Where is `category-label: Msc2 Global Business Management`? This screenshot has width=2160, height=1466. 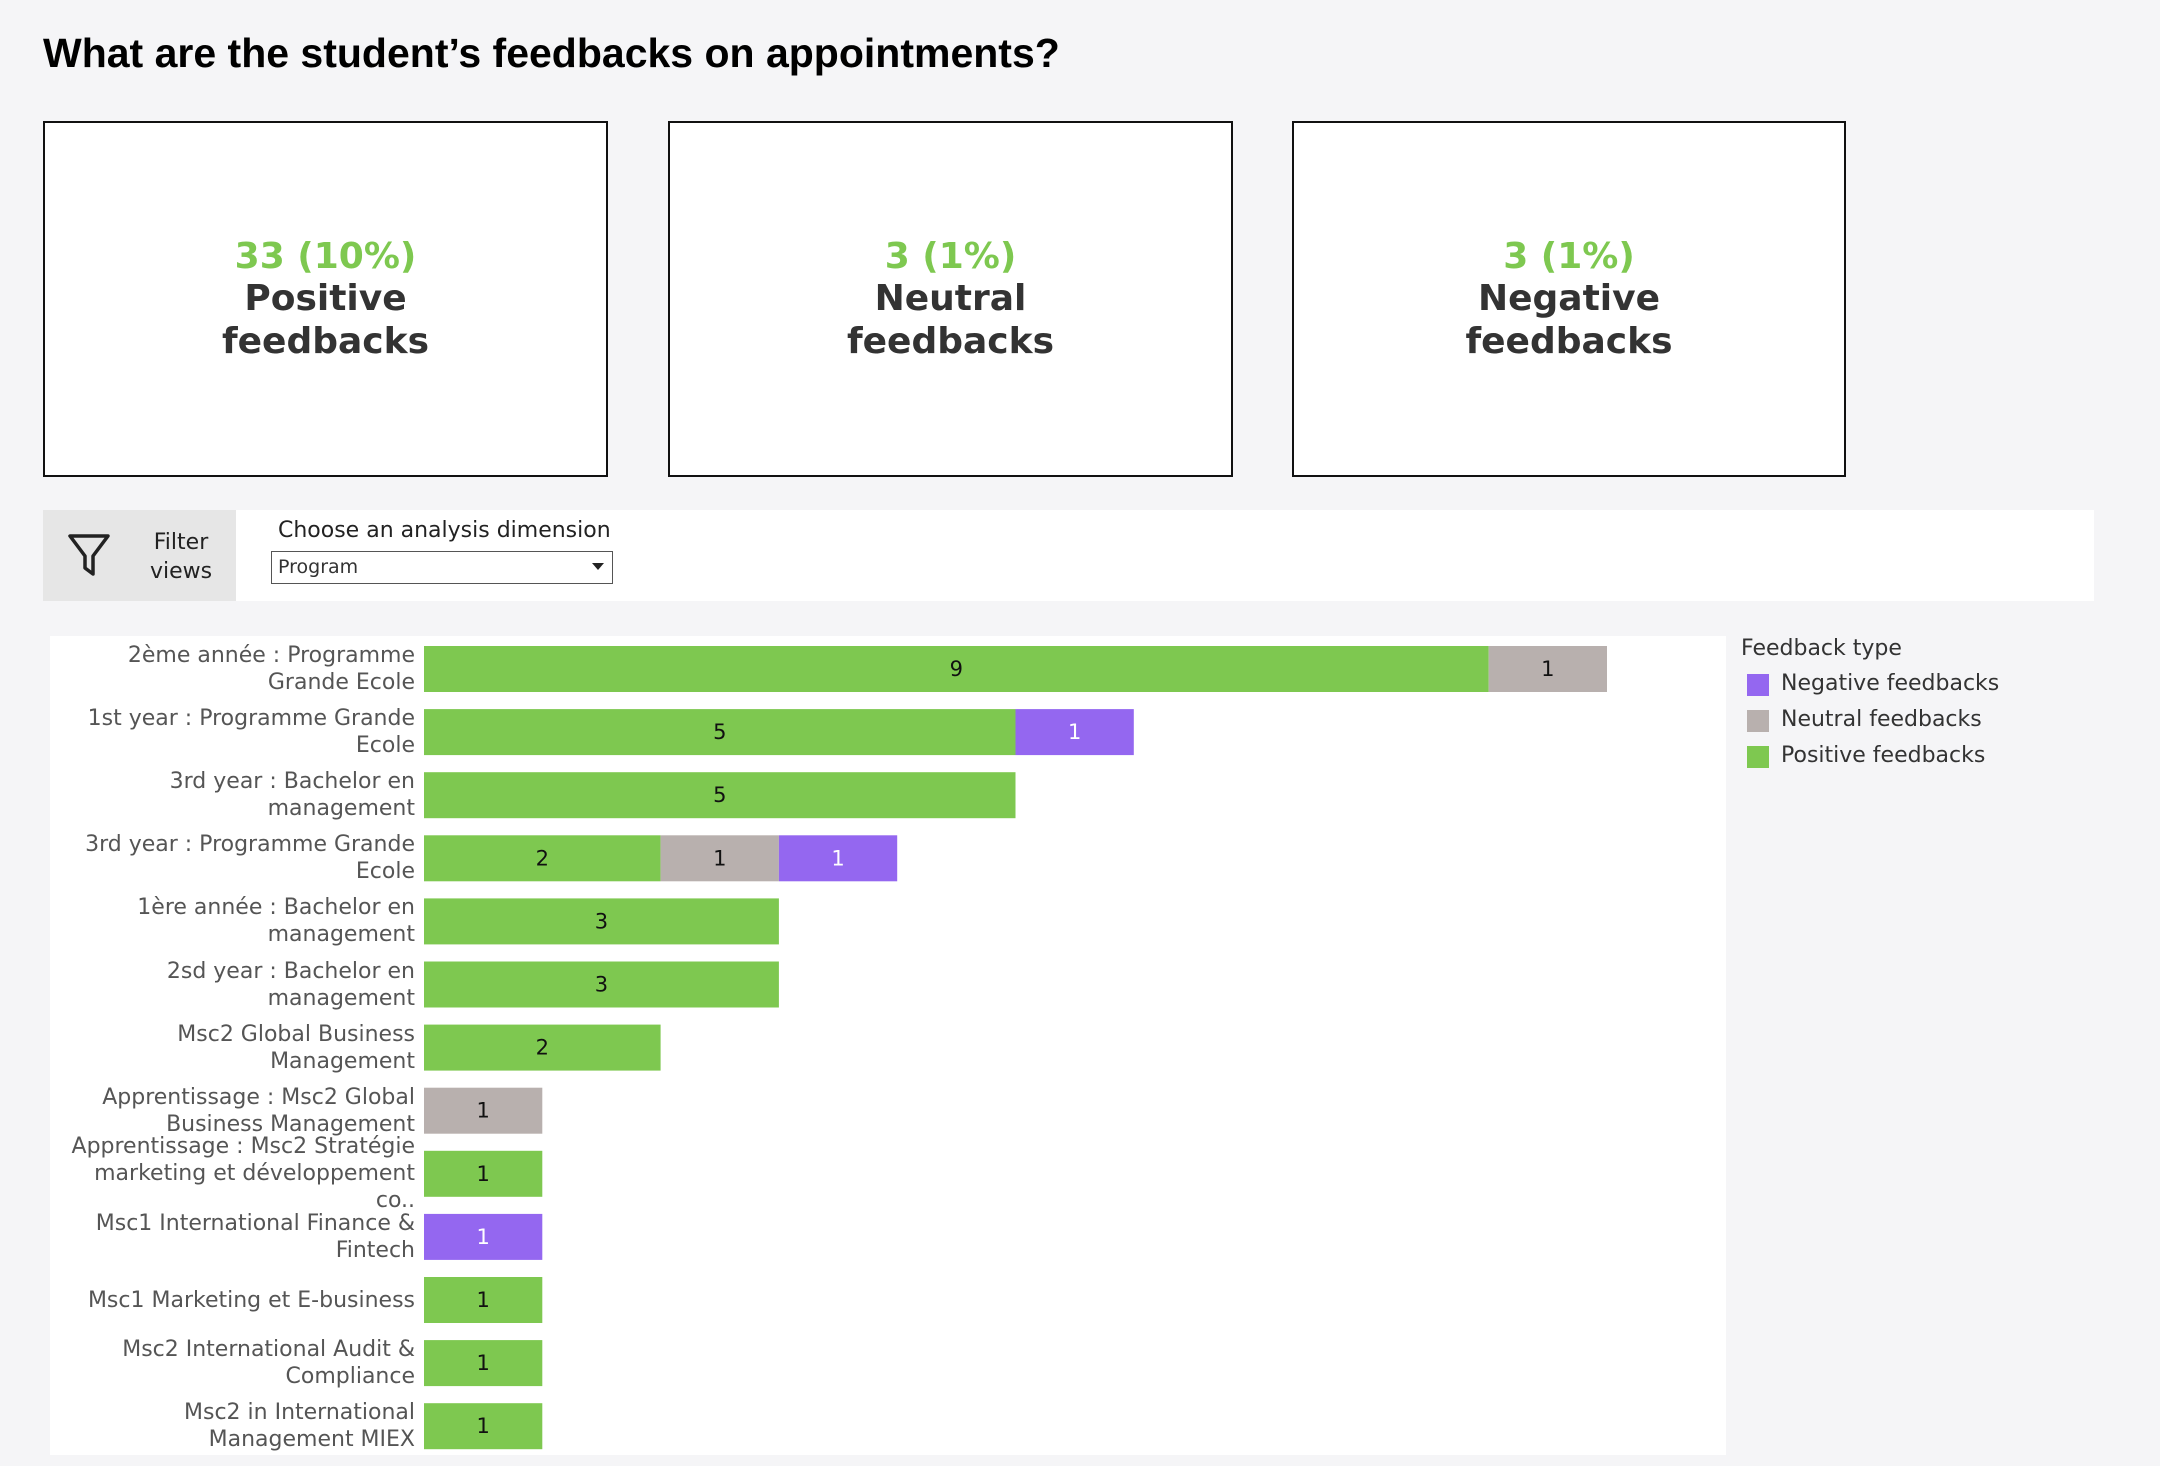 category-label: Msc2 Global Business Management is located at coordinates (296, 1047).